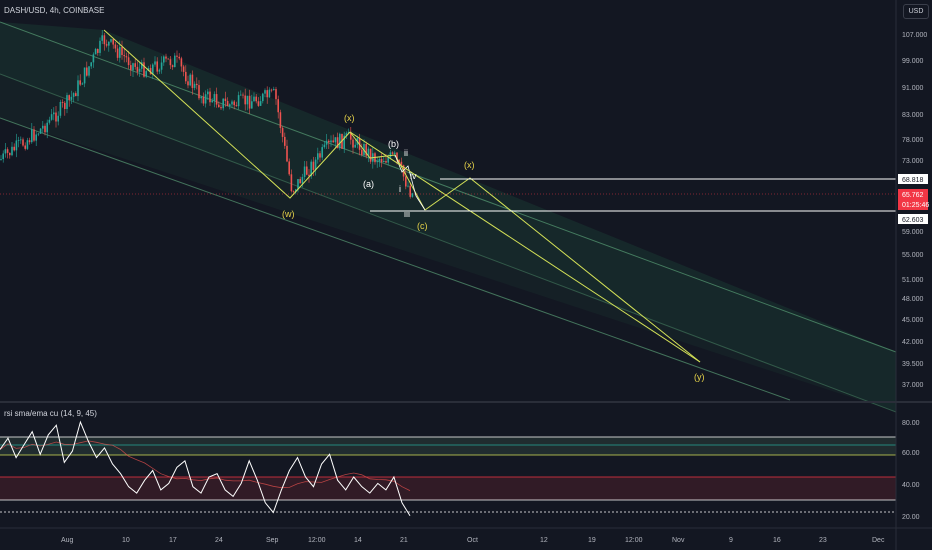 The width and height of the screenshot is (932, 550). Describe the element at coordinates (67, 540) in the screenshot. I see `time-tick: Aug` at that location.